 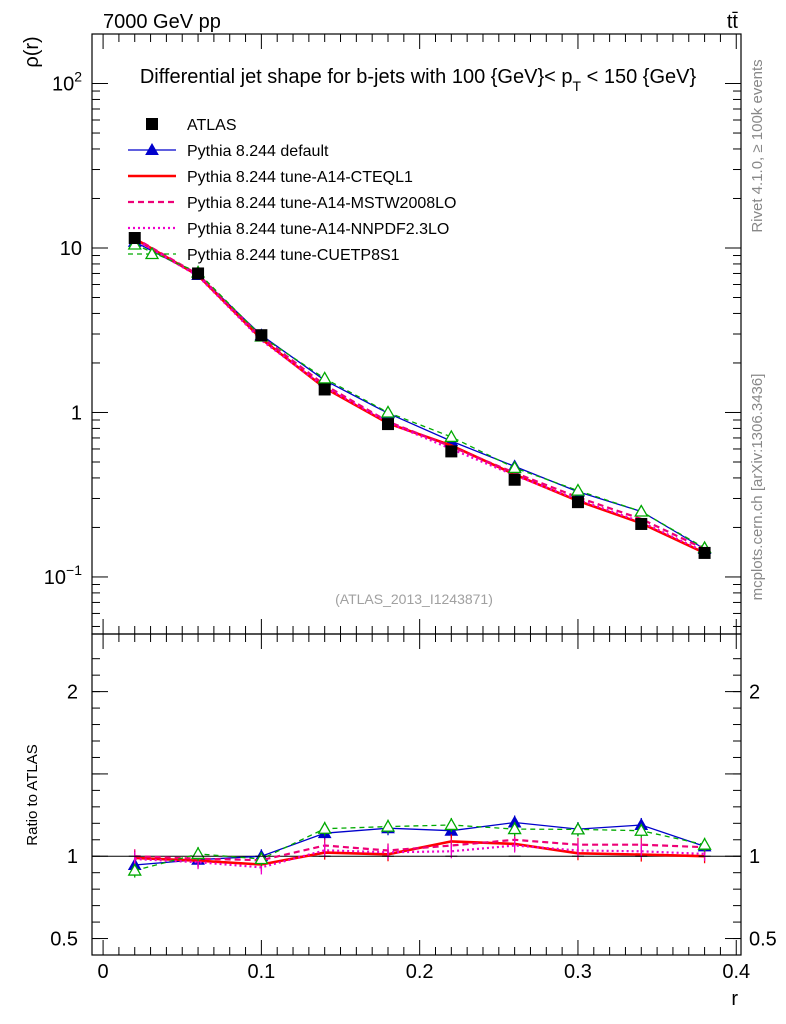 What do you see at coordinates (32, 794) in the screenshot?
I see `ratio-axis-label: Ratio to ATLAS` at bounding box center [32, 794].